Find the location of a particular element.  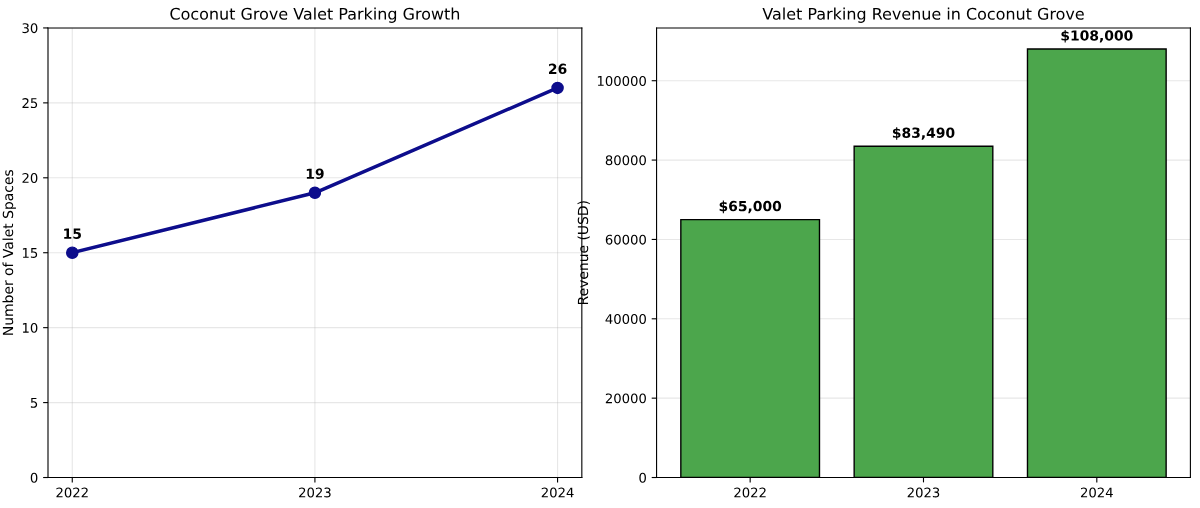

y-tick-label: 5 is located at coordinates (34, 402).